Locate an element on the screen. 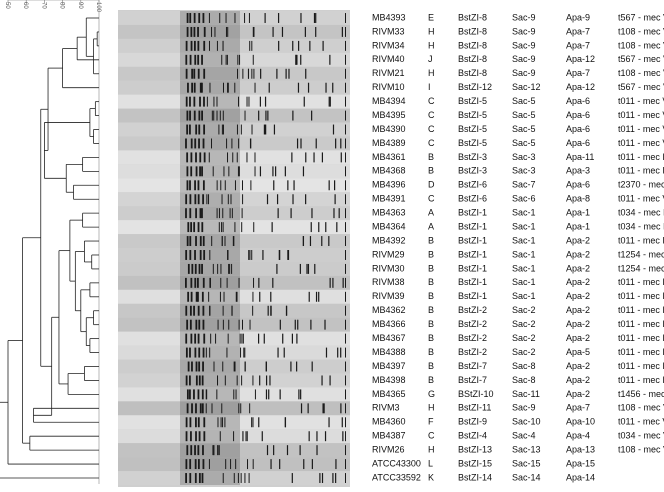 The width and height of the screenshot is (664, 492). table-cell: Apa-9 is located at coordinates (578, 17).